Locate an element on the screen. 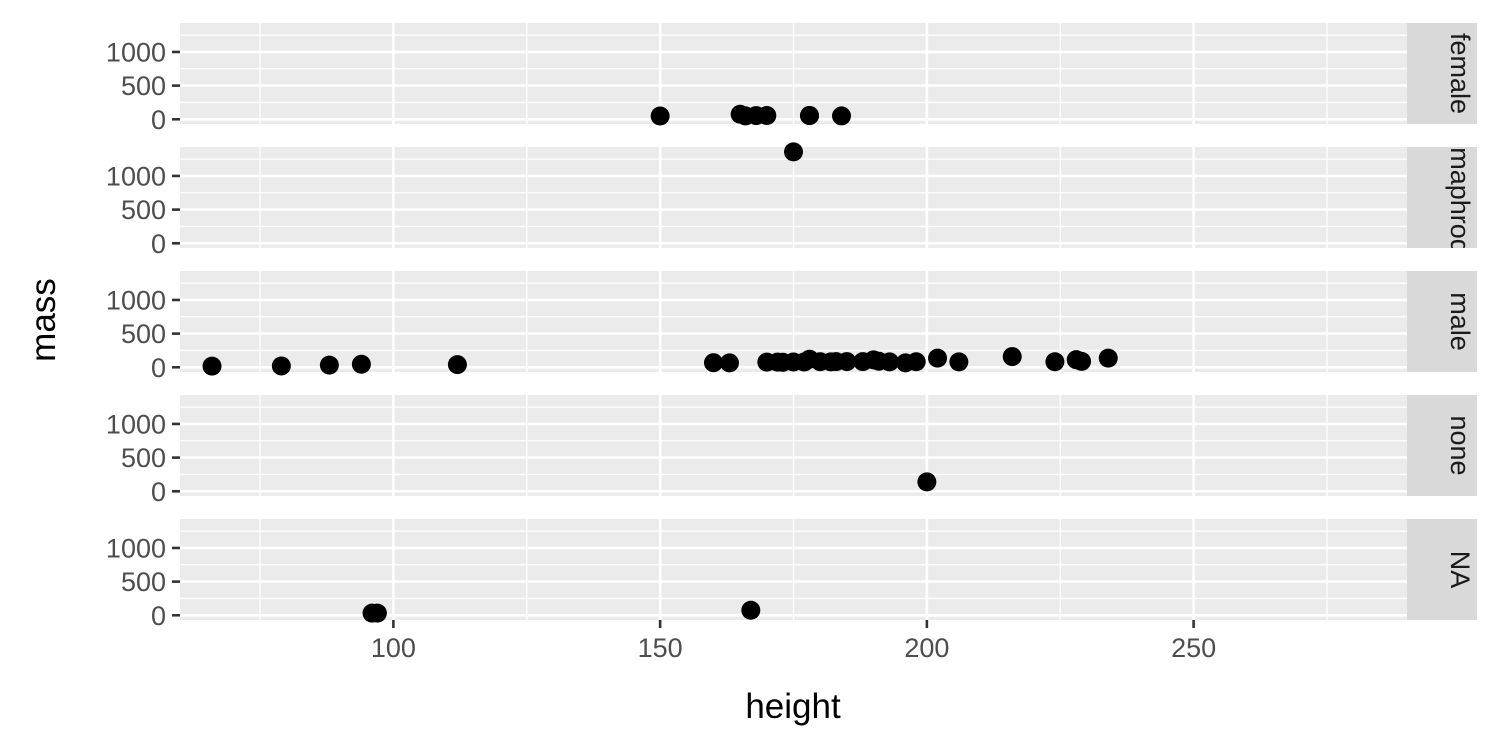  facet-strip-label: NA is located at coordinates (1460, 570).